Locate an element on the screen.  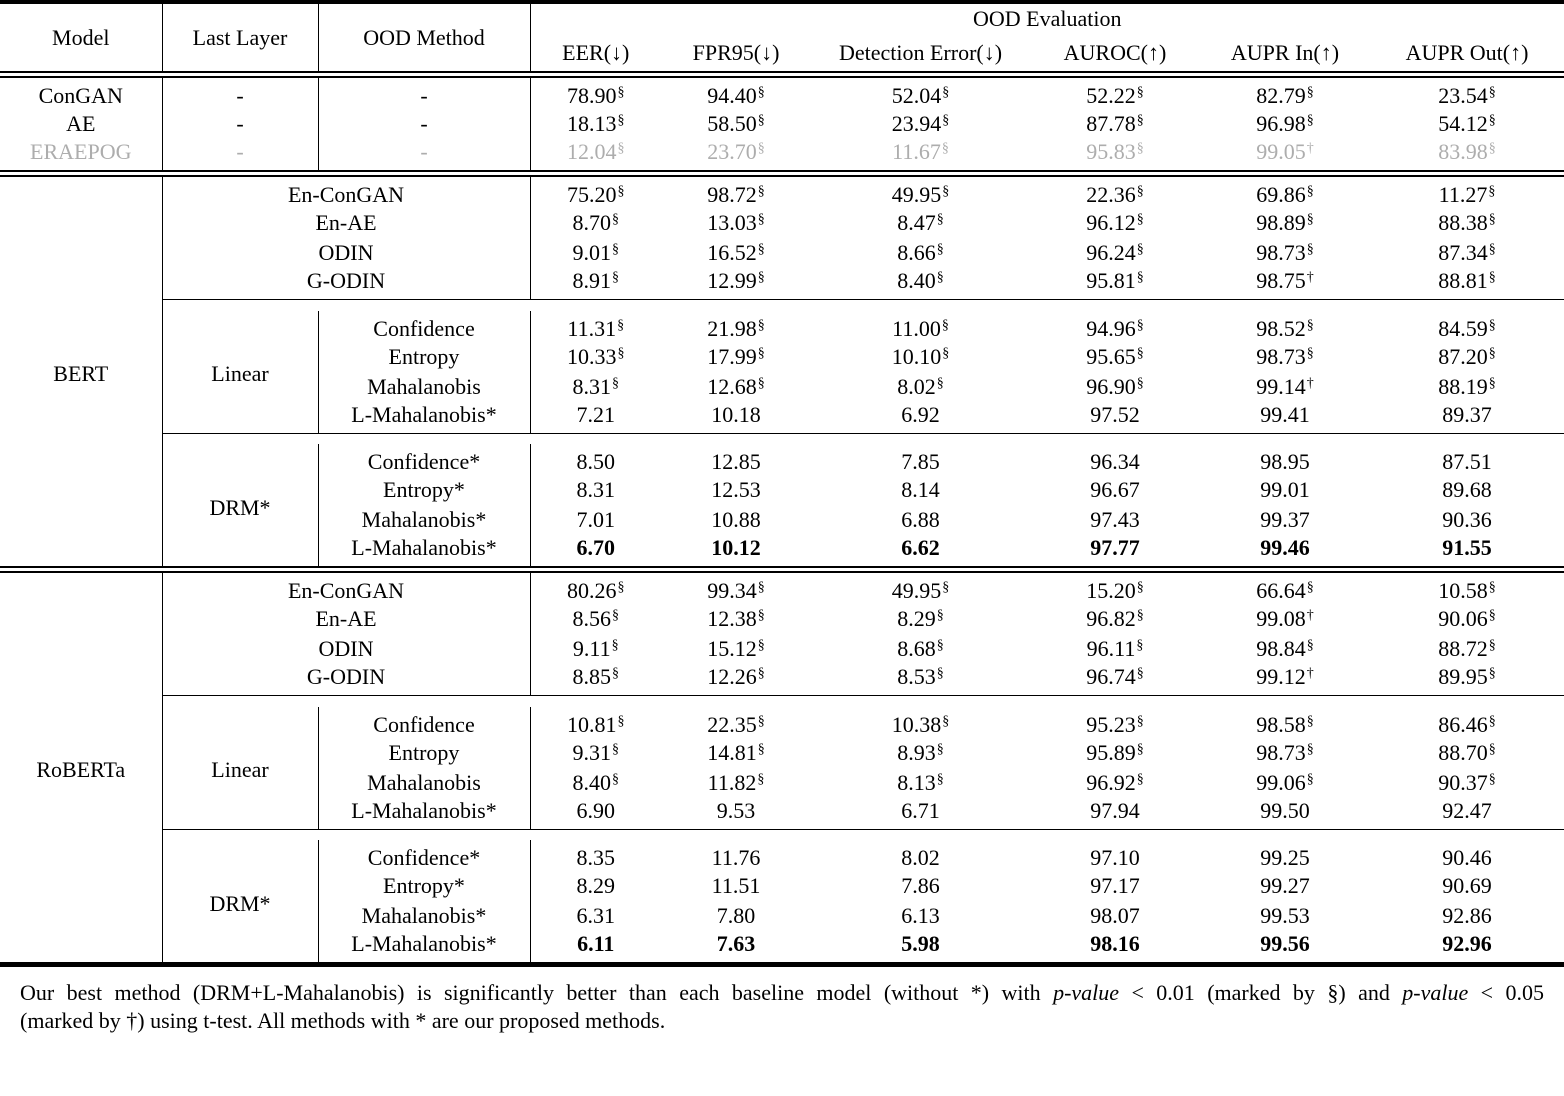
metric-value-cell: 7.85 is located at coordinates (920, 459).